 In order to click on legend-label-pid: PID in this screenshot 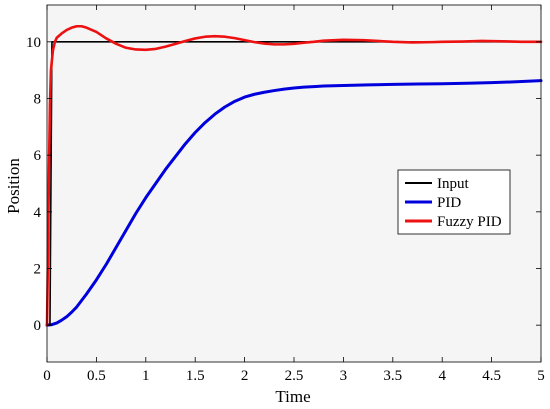, I will do `click(449, 203)`.